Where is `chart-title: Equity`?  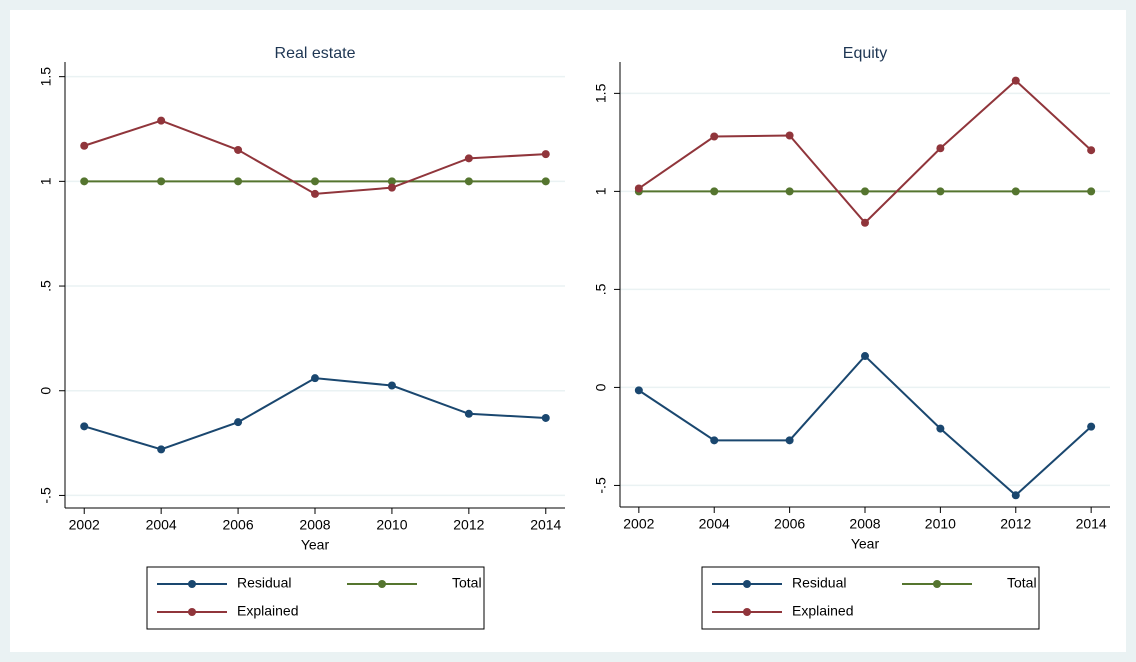 chart-title: Equity is located at coordinates (865, 53).